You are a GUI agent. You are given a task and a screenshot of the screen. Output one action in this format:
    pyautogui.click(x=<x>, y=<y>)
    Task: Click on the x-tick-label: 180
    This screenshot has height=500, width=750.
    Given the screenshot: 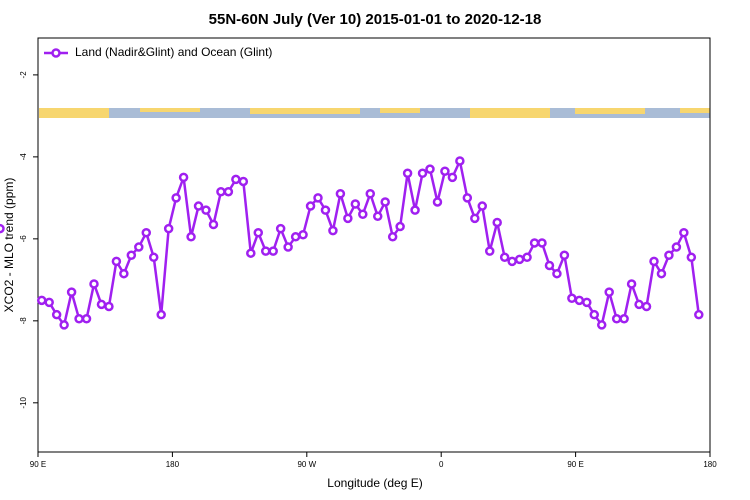 What is the action you would take?
    pyautogui.click(x=710, y=464)
    